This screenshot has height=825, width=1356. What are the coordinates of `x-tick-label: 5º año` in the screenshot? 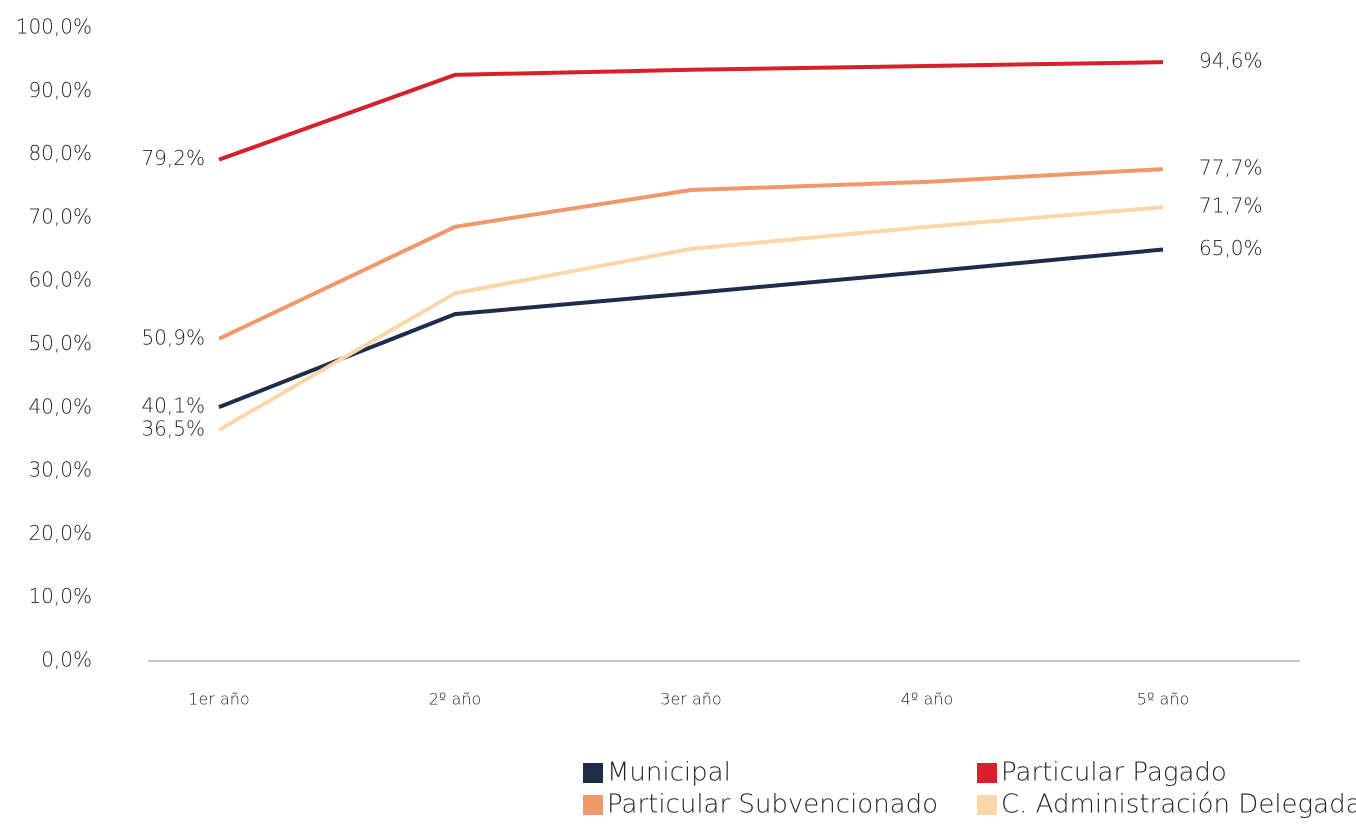 It's located at (1163, 699).